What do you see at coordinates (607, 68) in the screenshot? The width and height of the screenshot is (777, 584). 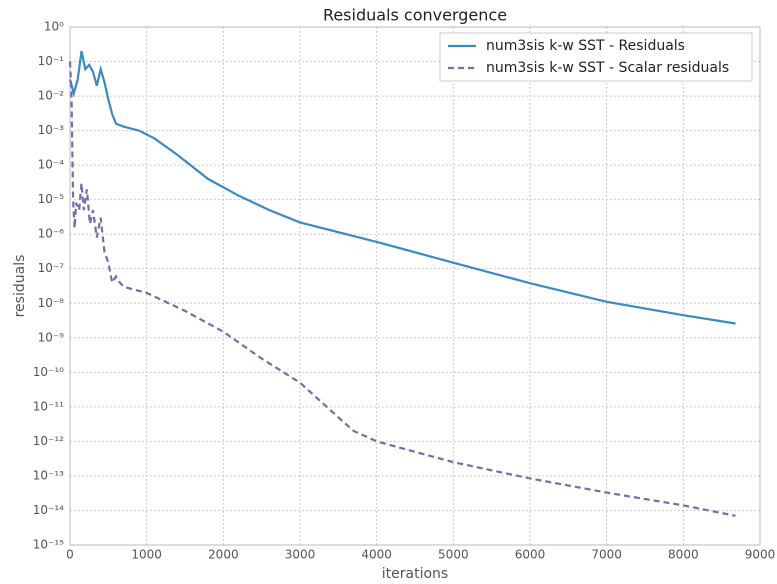 I see `legend-label: num3sis k-w SST - Scalar residuals` at bounding box center [607, 68].